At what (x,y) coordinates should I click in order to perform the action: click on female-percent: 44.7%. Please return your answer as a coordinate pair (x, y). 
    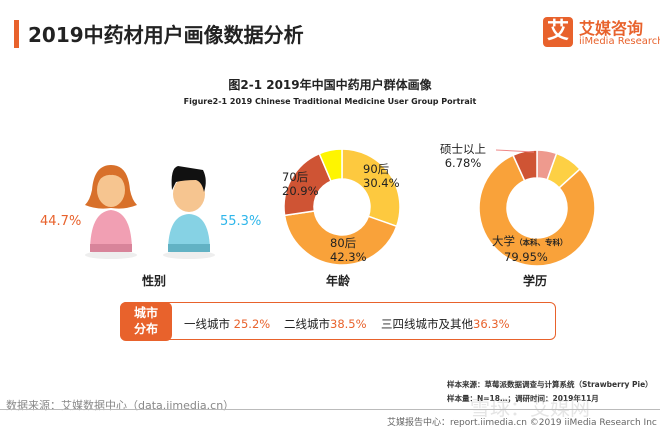
    Looking at the image, I should click on (61, 221).